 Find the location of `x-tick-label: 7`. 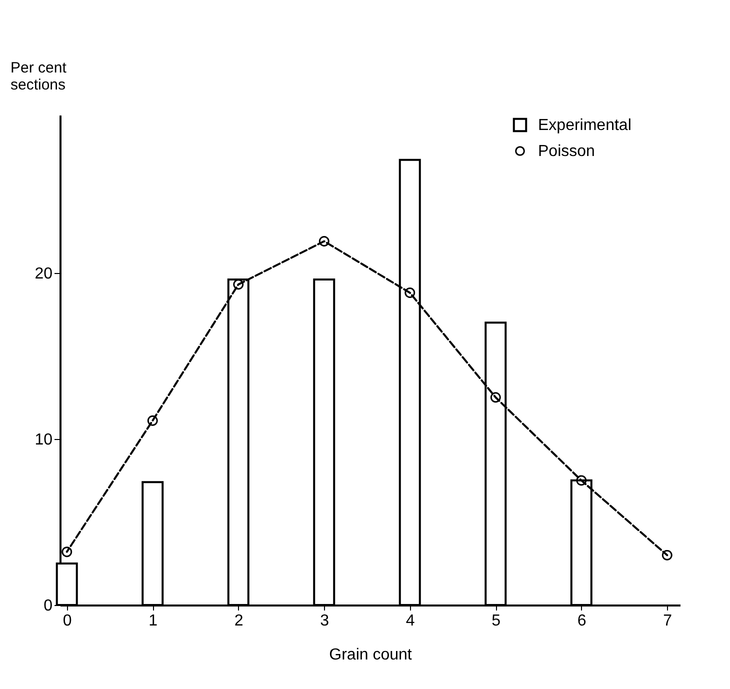

x-tick-label: 7 is located at coordinates (667, 621).